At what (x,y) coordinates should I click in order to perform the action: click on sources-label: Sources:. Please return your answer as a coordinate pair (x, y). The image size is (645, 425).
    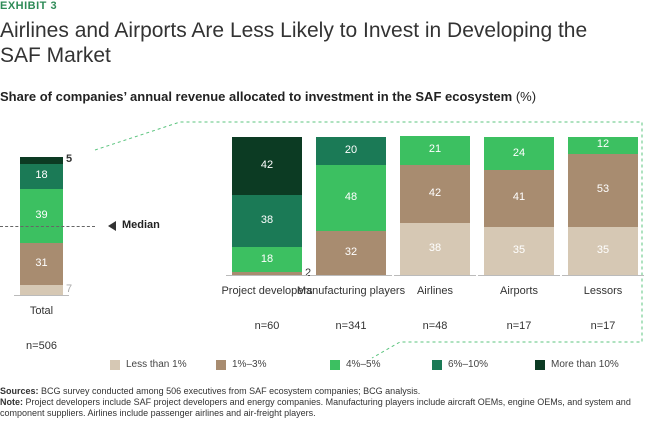
    Looking at the image, I should click on (19, 391).